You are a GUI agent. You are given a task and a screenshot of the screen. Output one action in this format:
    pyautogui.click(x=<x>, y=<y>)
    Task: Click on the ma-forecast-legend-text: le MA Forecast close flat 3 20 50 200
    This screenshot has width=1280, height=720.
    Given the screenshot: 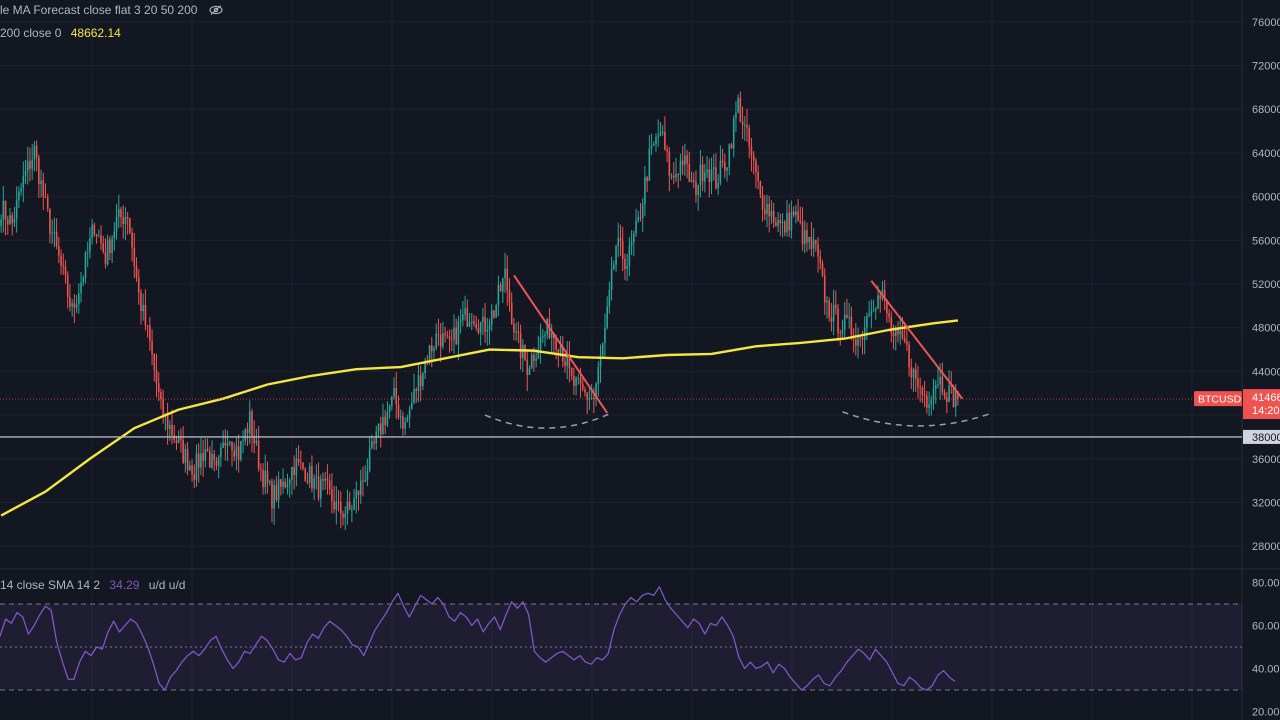 What is the action you would take?
    pyautogui.click(x=99, y=10)
    